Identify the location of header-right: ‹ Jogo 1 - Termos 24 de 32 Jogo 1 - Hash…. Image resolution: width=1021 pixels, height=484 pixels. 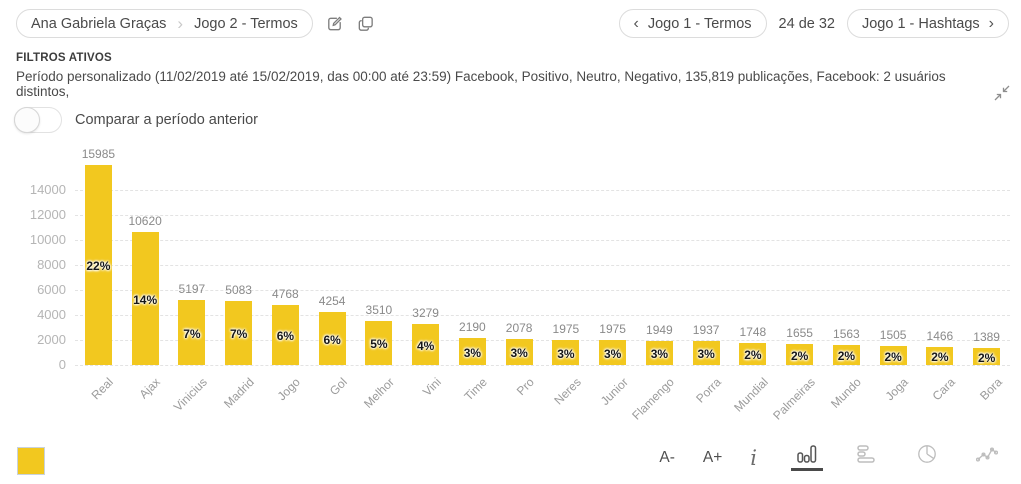
(813, 23).